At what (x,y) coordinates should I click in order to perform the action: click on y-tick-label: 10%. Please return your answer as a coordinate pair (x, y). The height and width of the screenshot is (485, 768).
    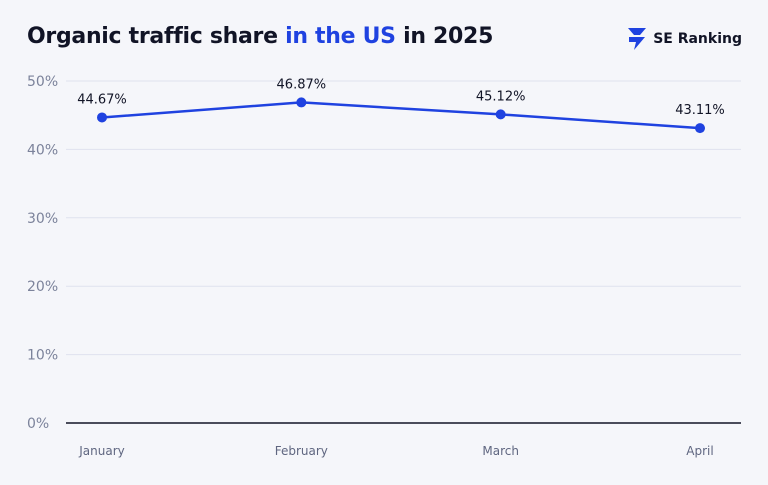
    Looking at the image, I should click on (42, 356).